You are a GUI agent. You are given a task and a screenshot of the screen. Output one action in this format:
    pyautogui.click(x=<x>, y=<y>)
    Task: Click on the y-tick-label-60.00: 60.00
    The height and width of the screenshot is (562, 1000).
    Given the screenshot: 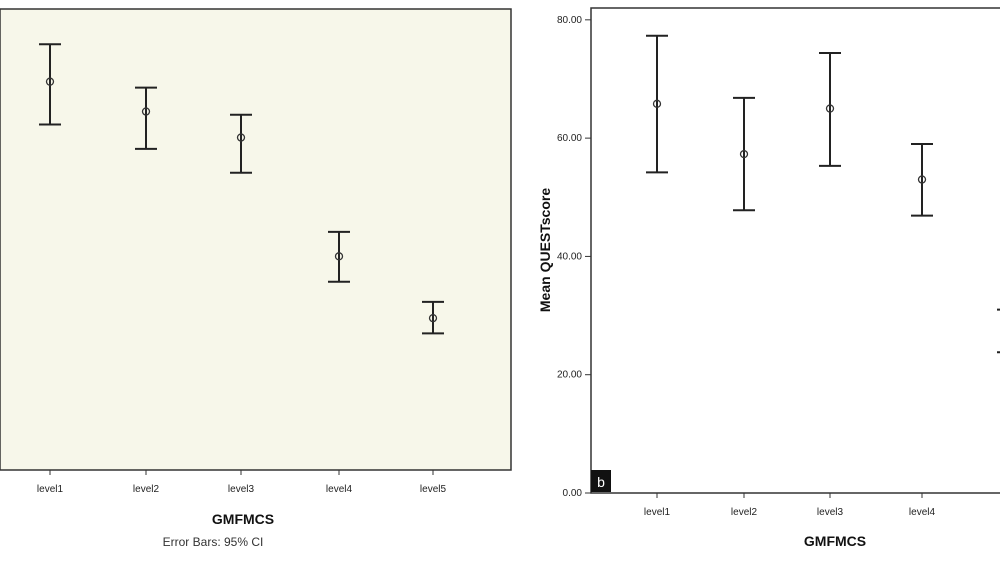 What is the action you would take?
    pyautogui.click(x=569, y=138)
    